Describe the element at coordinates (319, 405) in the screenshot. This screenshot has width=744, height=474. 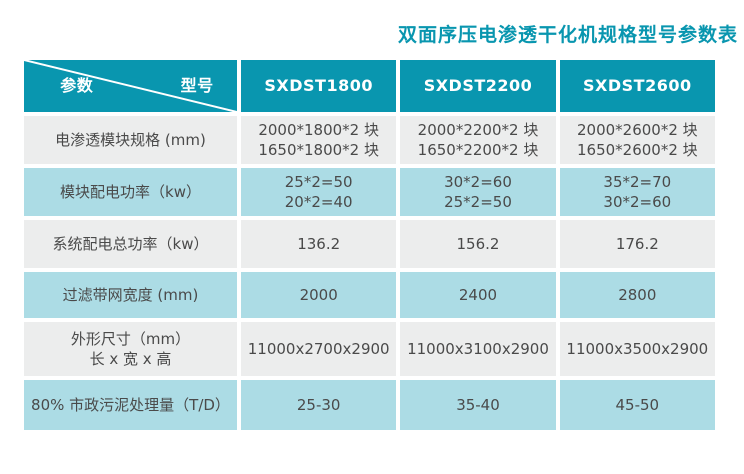
I see `cell-sludge-capacity-1: 25-30` at that location.